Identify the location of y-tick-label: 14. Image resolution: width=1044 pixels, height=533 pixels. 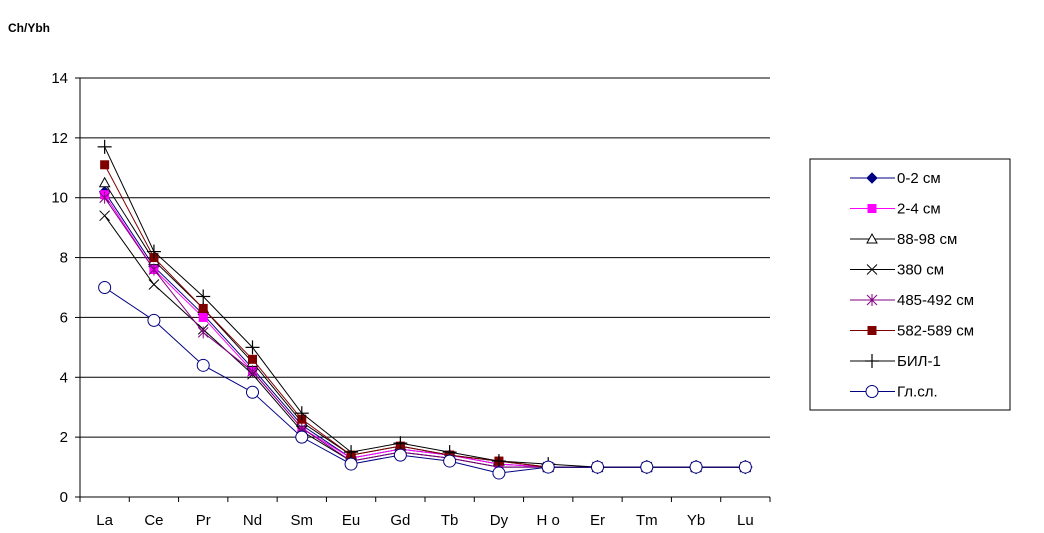
(59, 78).